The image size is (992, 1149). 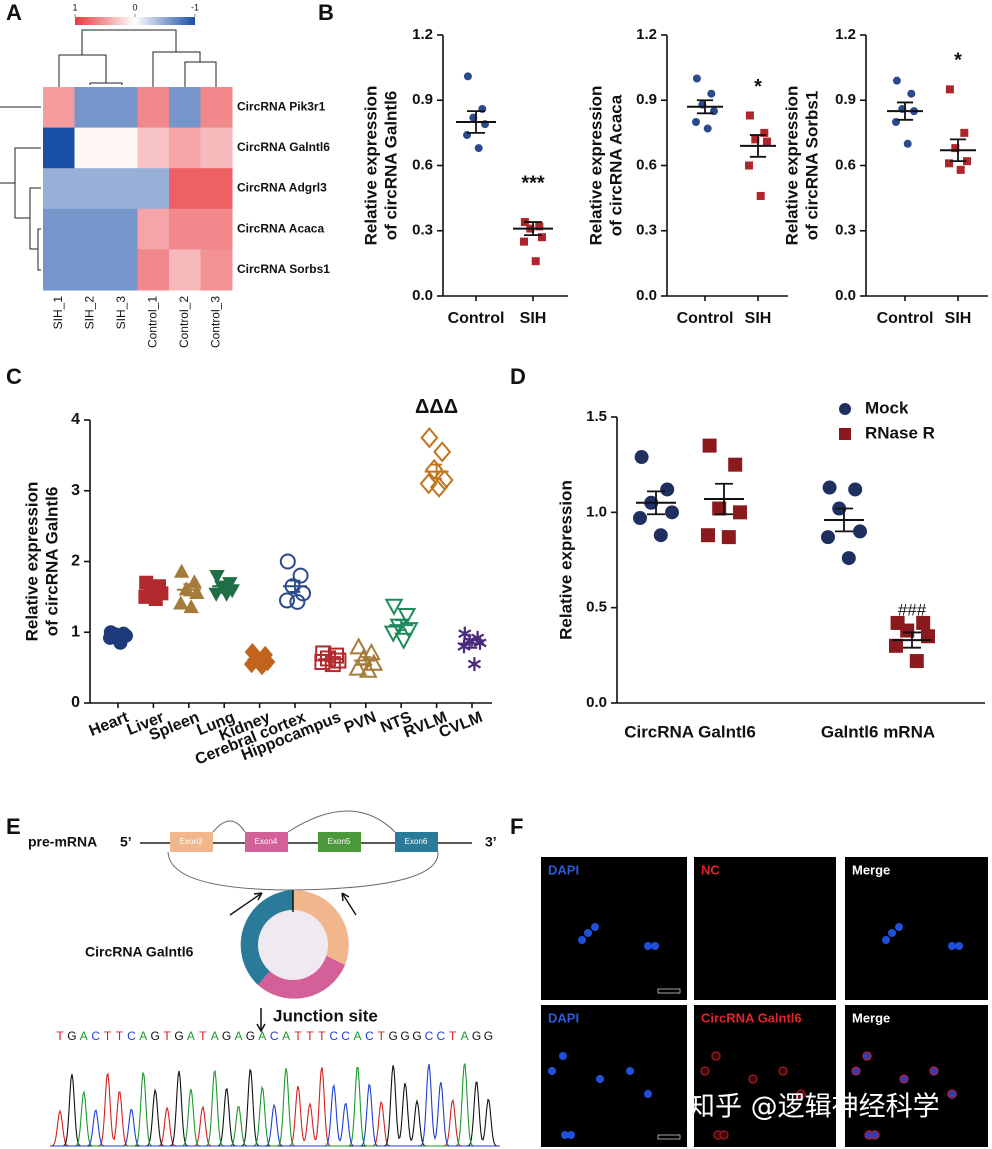 What do you see at coordinates (845, 164) in the screenshot?
I see `y-tick-label: 0.6` at bounding box center [845, 164].